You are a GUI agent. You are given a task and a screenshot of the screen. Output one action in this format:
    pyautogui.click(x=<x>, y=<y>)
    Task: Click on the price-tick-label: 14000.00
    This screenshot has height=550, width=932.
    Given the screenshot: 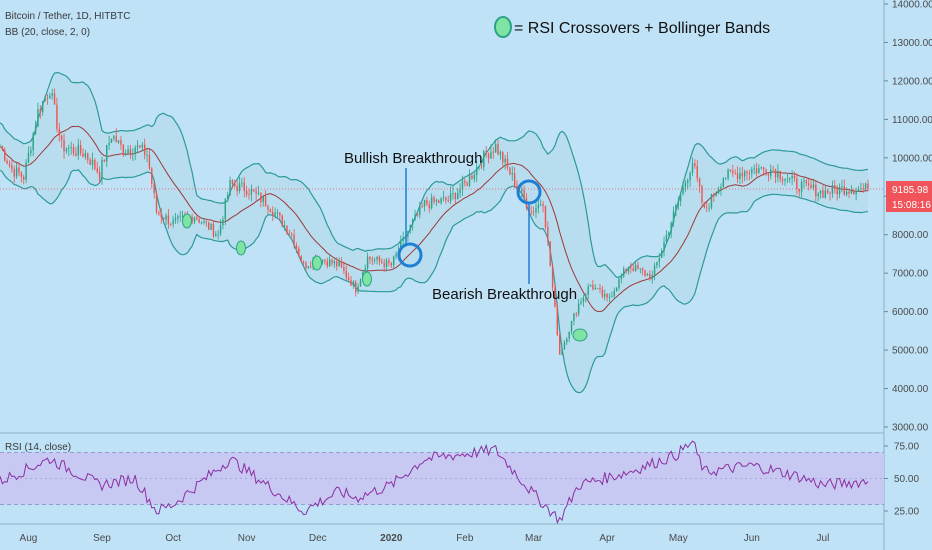 What is the action you would take?
    pyautogui.click(x=912, y=5)
    